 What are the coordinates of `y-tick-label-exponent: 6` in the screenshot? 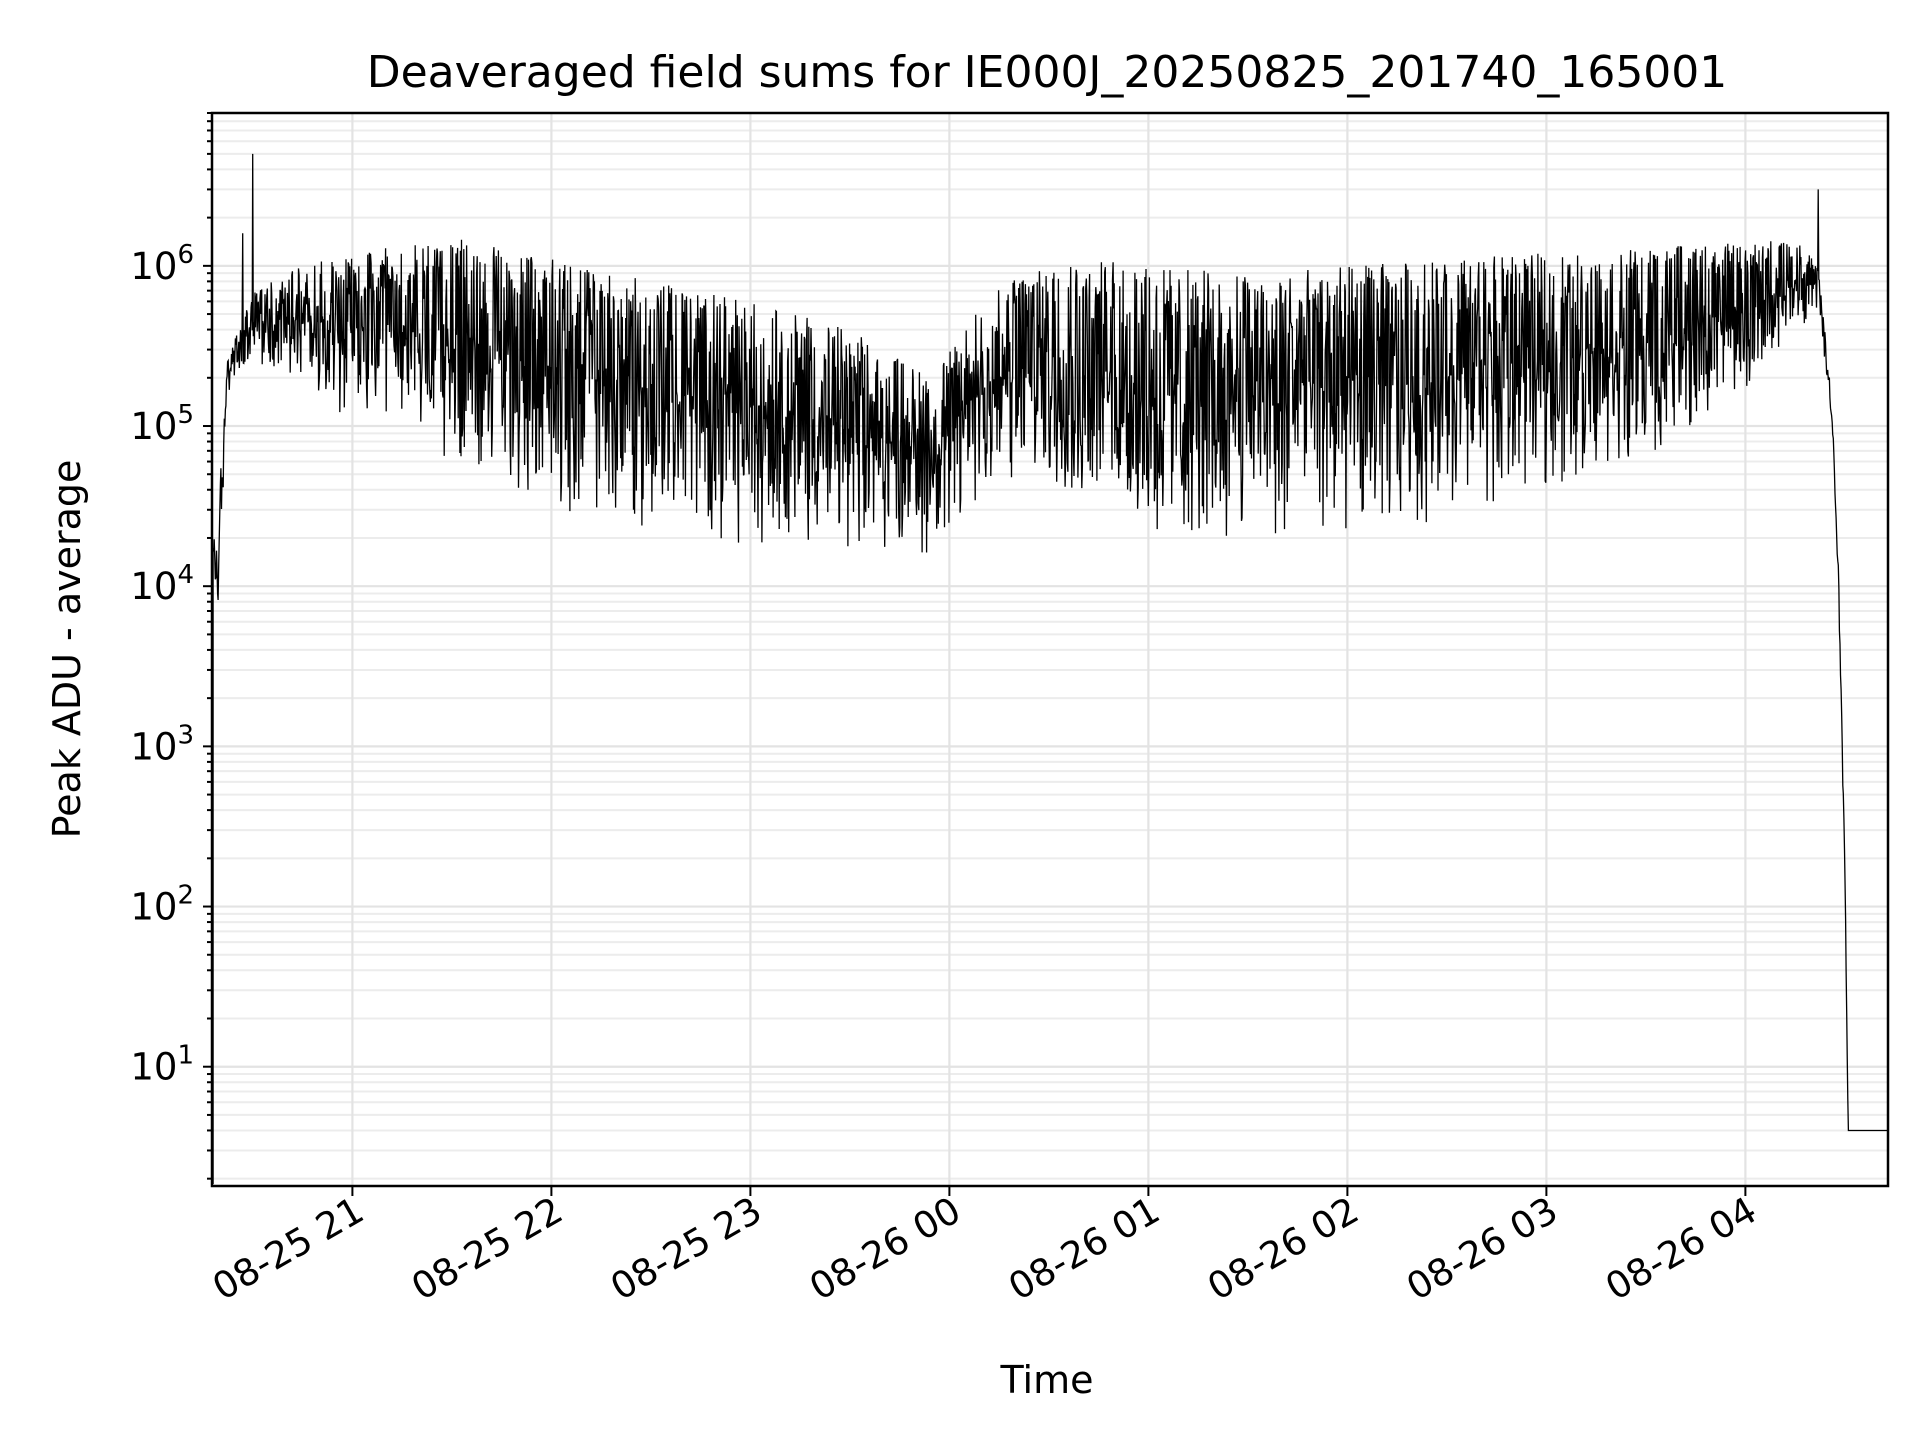 It's located at (185, 255).